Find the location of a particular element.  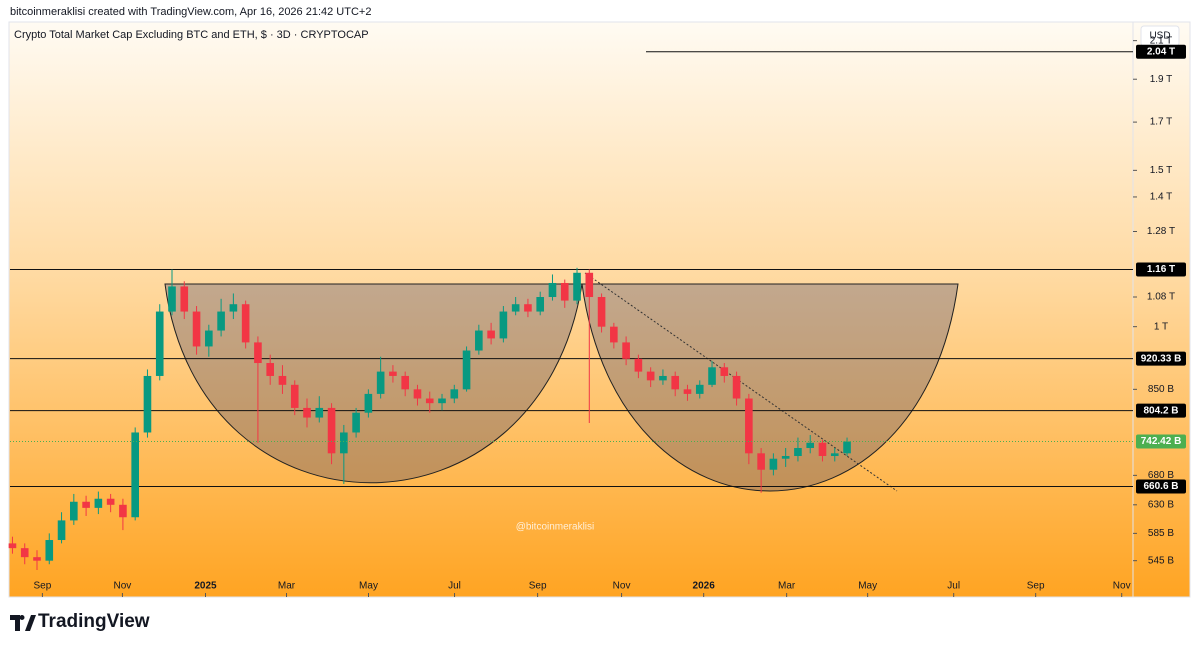

y-tick-label: 1.28 T is located at coordinates (1161, 231).